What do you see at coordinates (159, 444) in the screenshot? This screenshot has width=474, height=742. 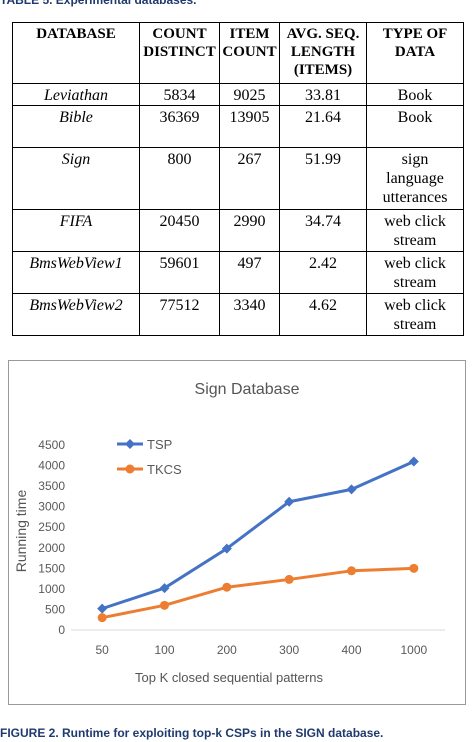 I see `legend-label-tsp: TSP` at bounding box center [159, 444].